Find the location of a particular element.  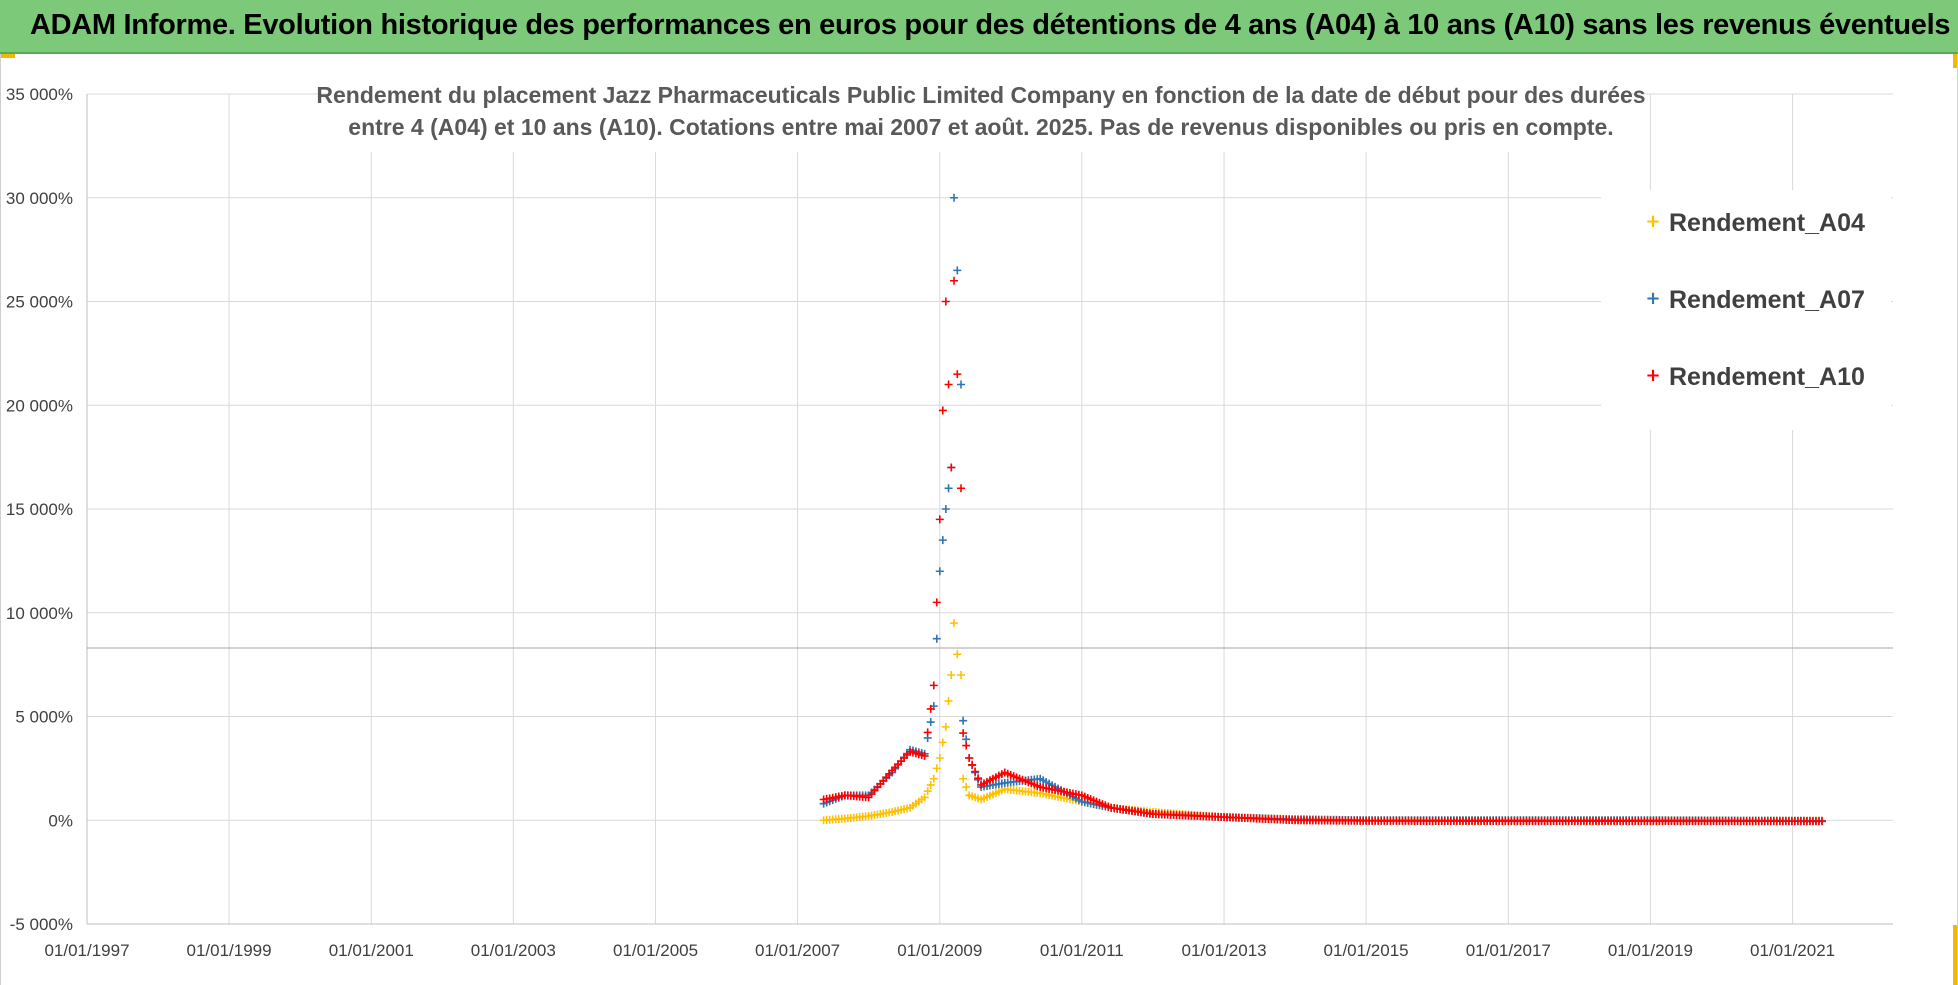

legend-marker-a04: + is located at coordinates (1652, 221).